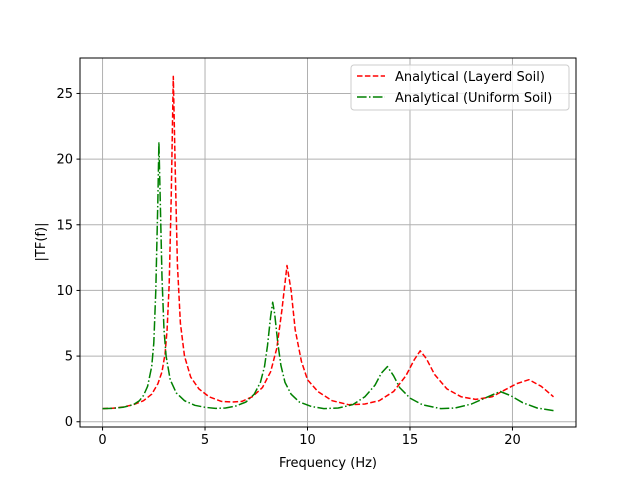  Describe the element at coordinates (69, 357) in the screenshot. I see `y-tick-label: 5` at that location.